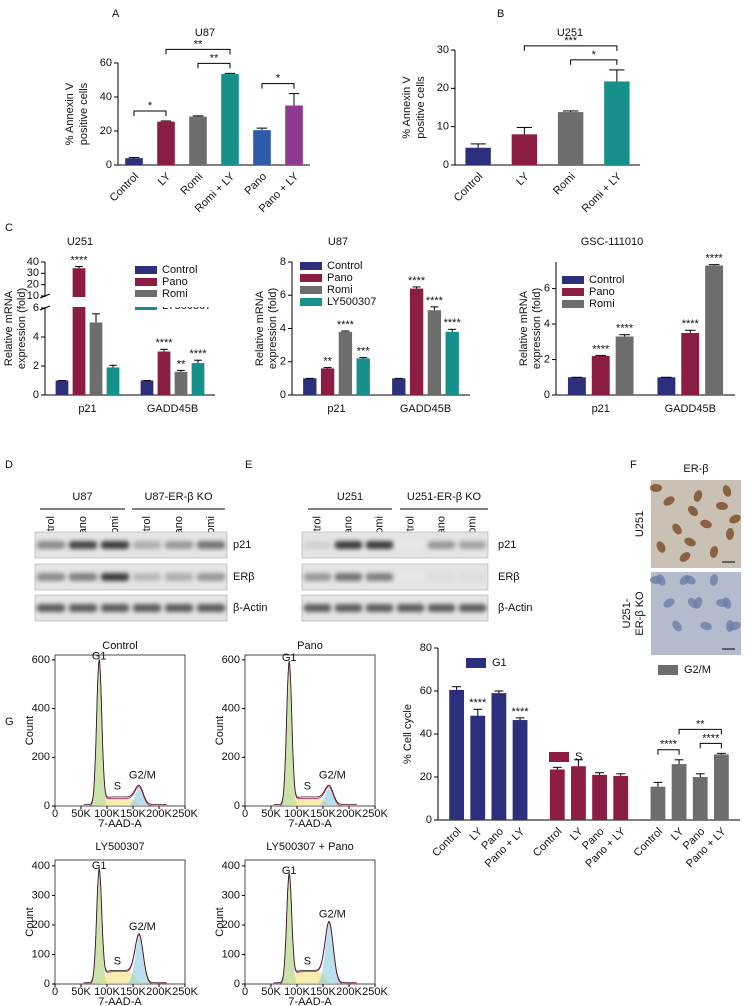 This screenshot has width=756, height=1006. Describe the element at coordinates (695, 469) in the screenshot. I see `ihc-title: ER-β` at that location.